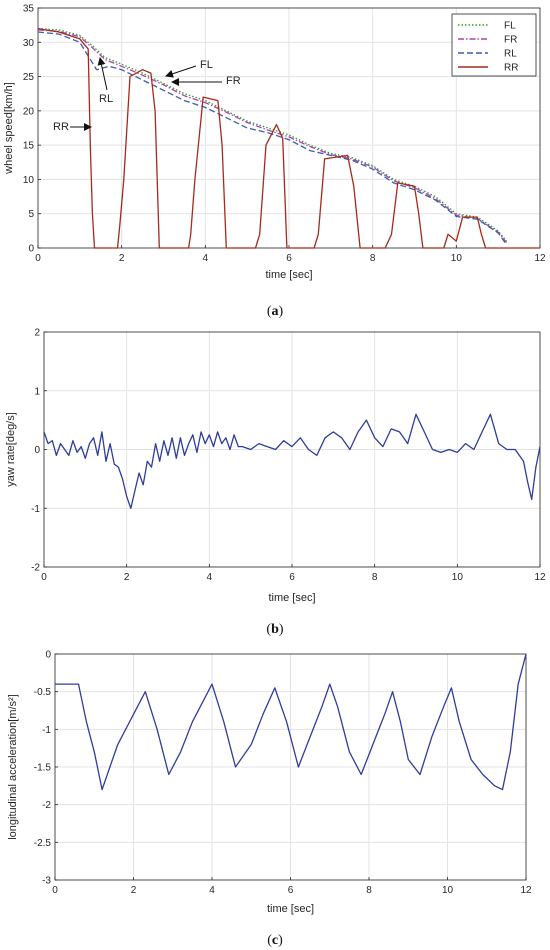  What do you see at coordinates (275, 311) in the screenshot?
I see `caption-a: (a)` at bounding box center [275, 311].